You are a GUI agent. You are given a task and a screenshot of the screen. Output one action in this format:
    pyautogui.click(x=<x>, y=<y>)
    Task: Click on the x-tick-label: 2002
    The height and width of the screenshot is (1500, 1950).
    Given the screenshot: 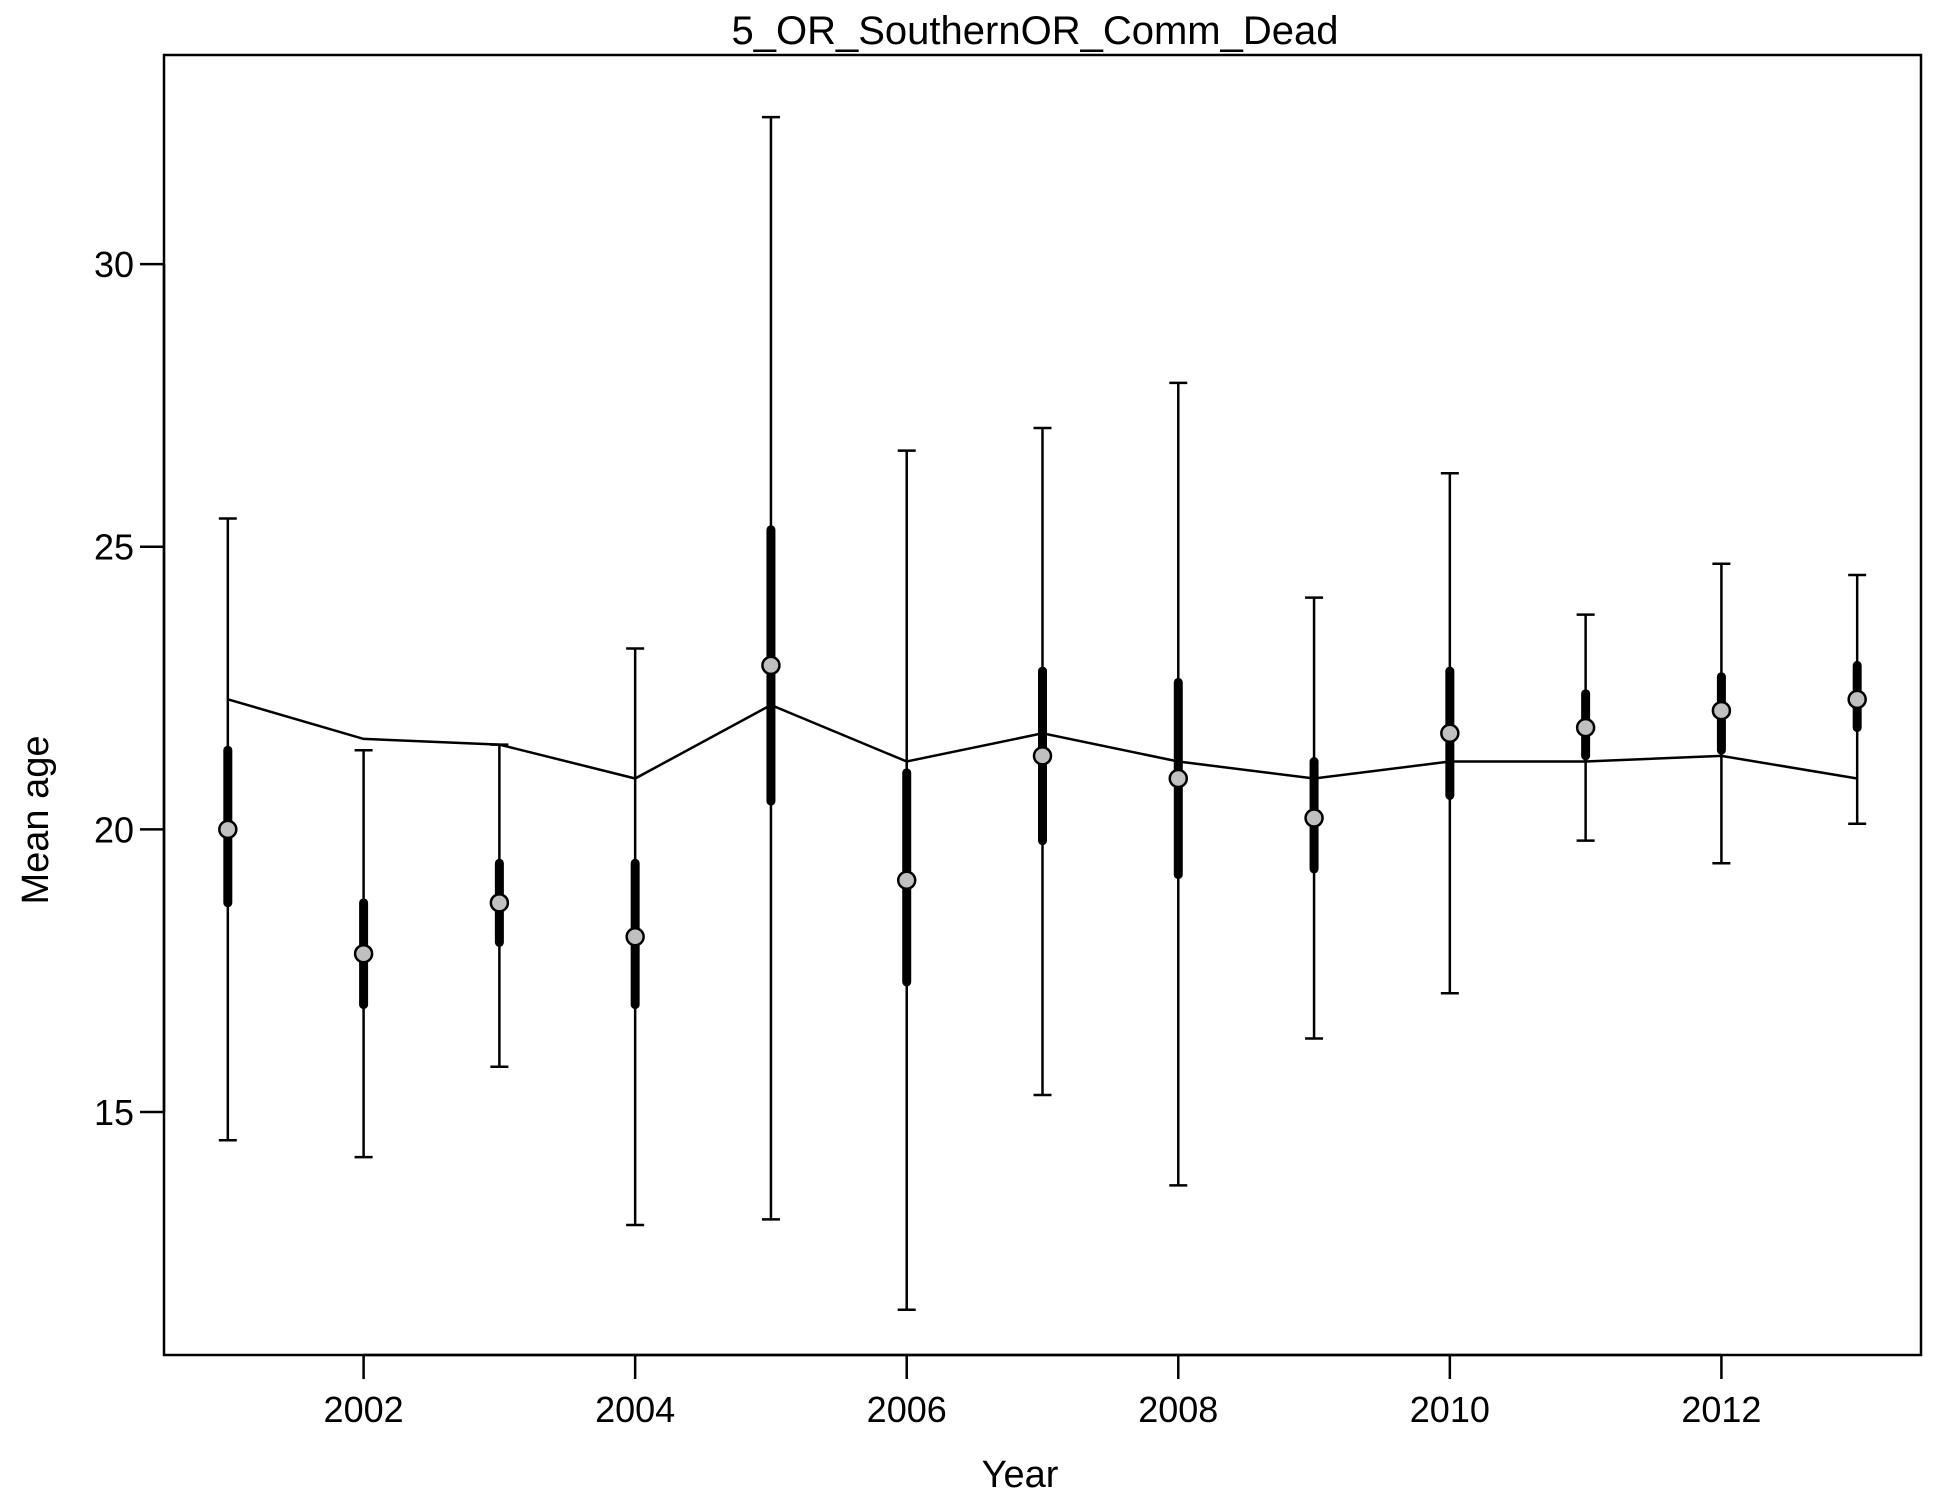 What is the action you would take?
    pyautogui.click(x=364, y=1409)
    